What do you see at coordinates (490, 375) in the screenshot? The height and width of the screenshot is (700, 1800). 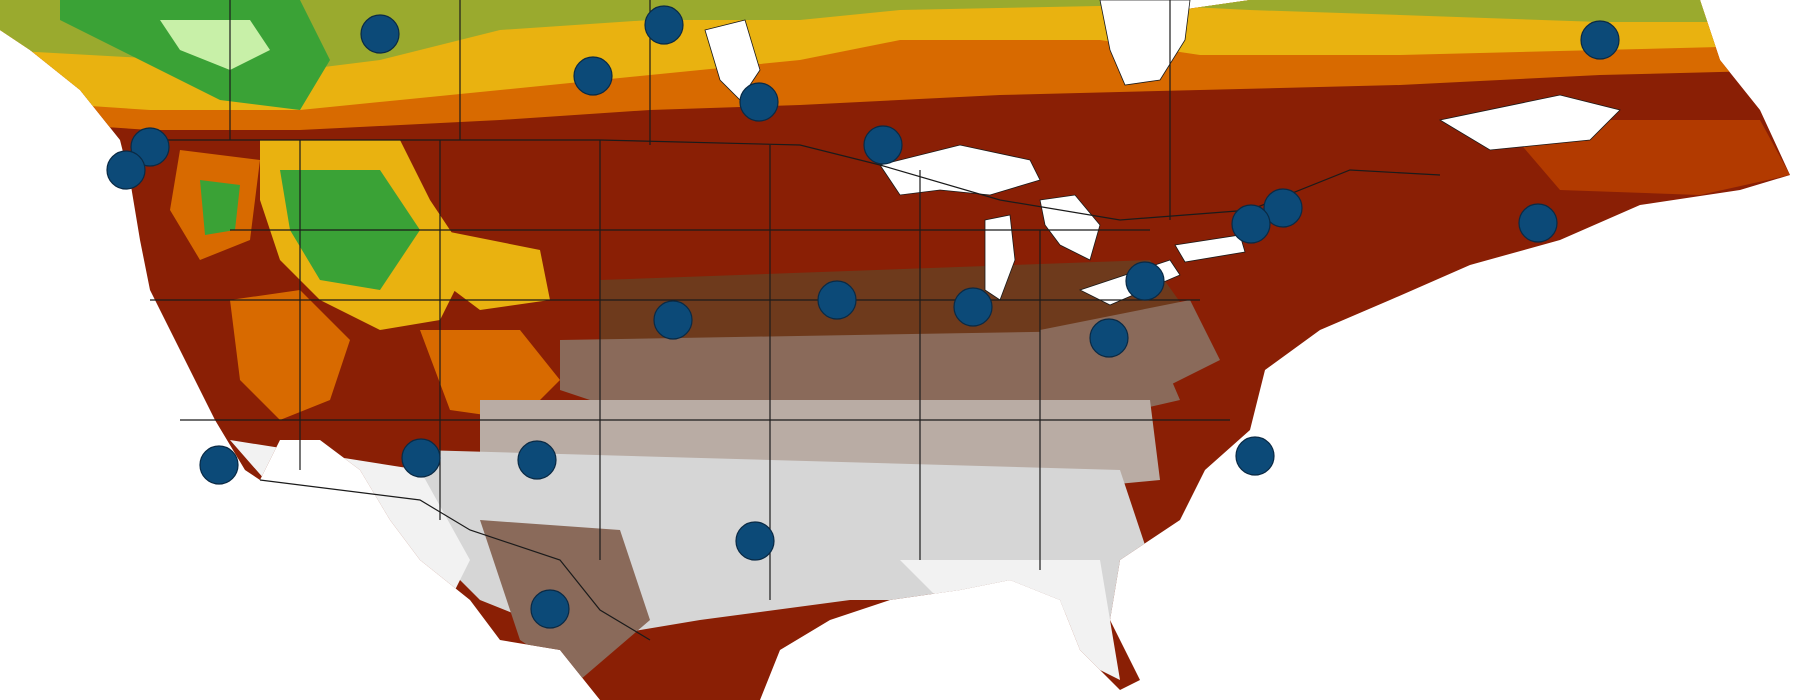 I see `zone-orange-colorado` at bounding box center [490, 375].